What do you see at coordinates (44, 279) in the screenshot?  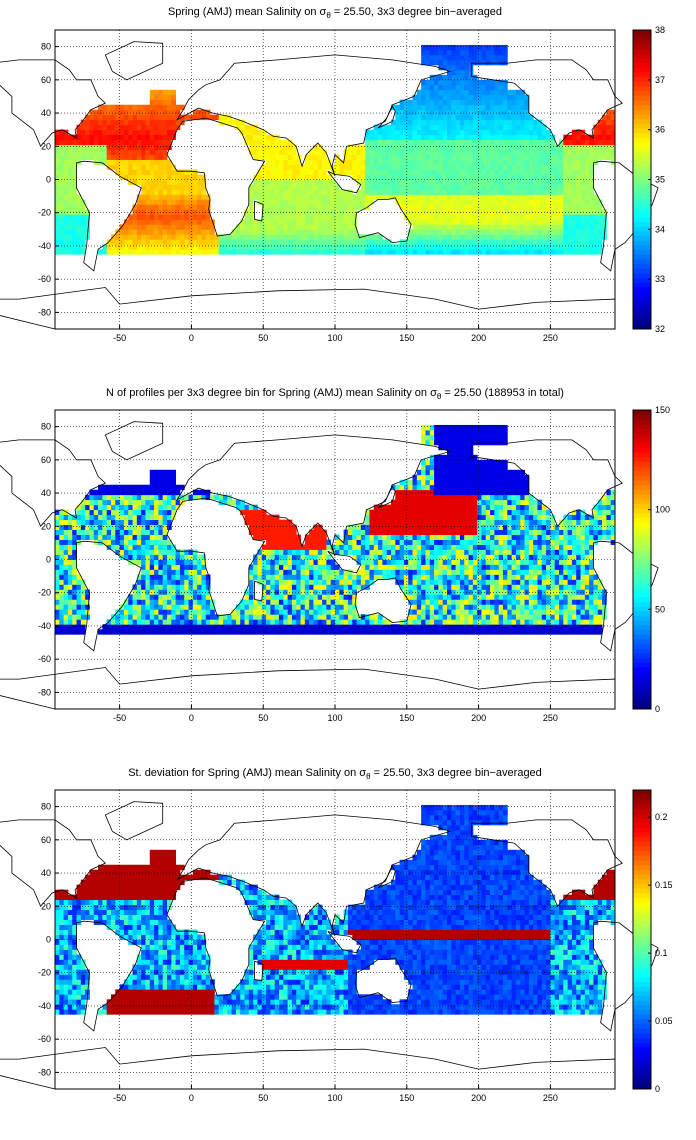 I see `y-tick-label: -60` at bounding box center [44, 279].